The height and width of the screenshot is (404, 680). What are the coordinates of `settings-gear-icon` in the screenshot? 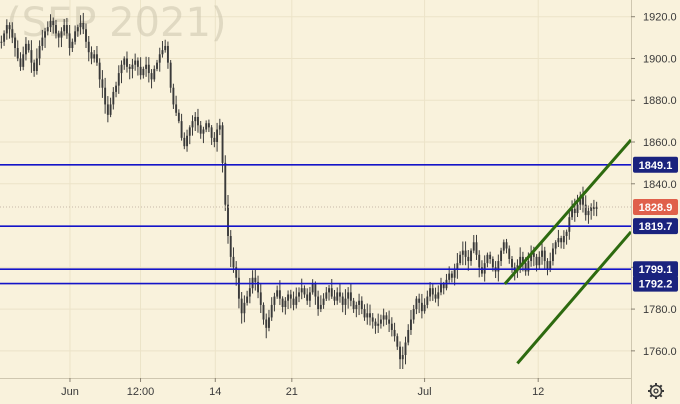 It's located at (656, 391).